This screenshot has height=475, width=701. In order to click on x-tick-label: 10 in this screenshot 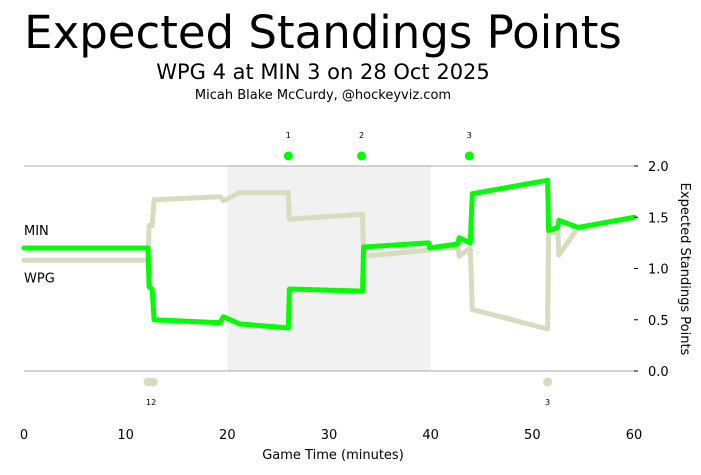, I will do `click(125, 435)`.